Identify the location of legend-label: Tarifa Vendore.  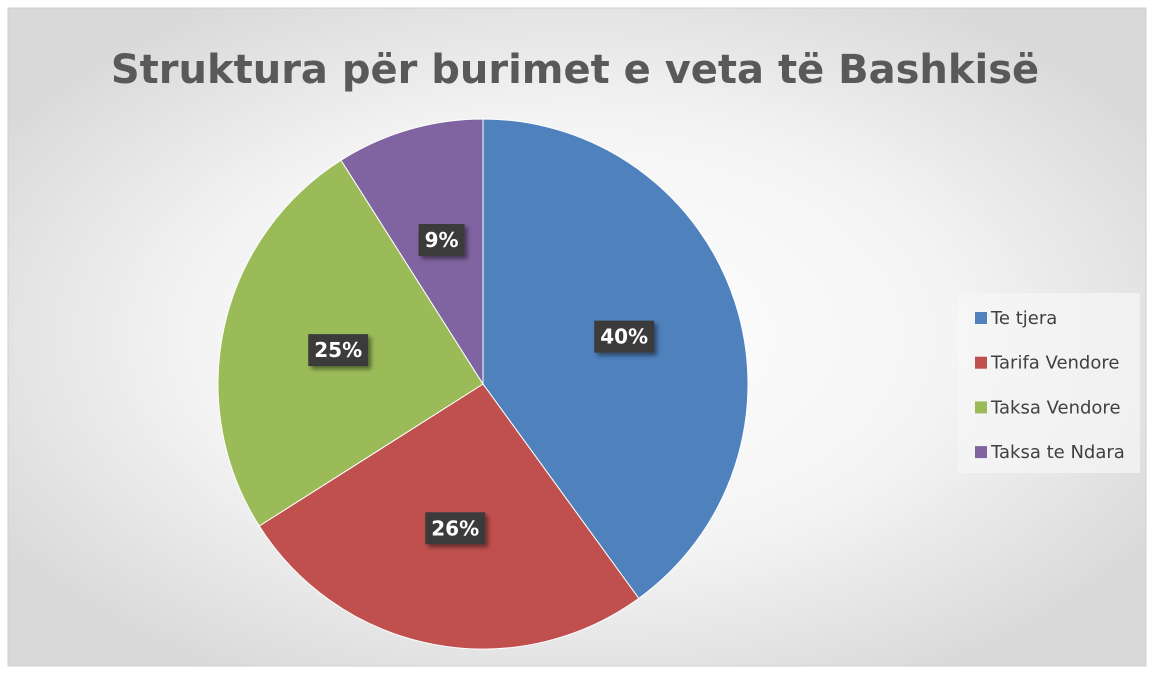
(1054, 363).